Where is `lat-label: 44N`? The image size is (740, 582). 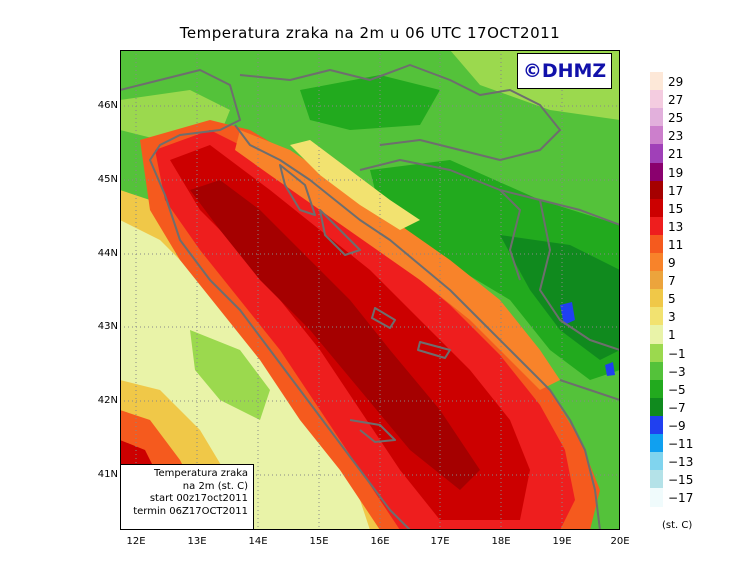 lat-label: 44N is located at coordinates (107, 253).